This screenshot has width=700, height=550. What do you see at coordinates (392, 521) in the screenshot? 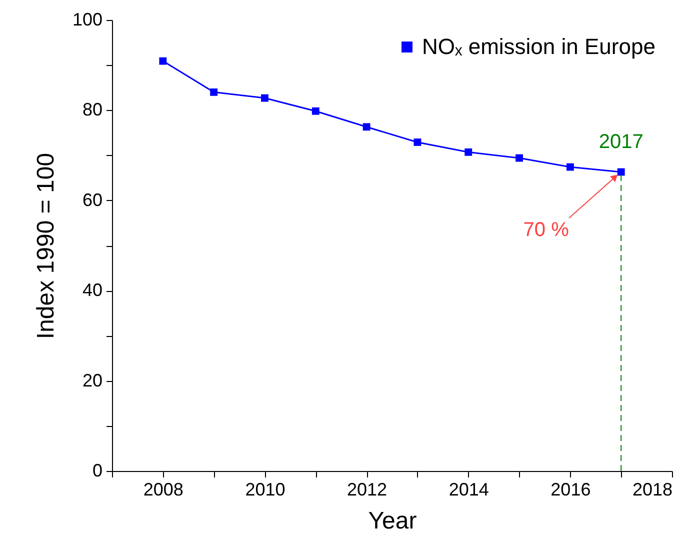
I see `x-axis-title: Year` at bounding box center [392, 521].